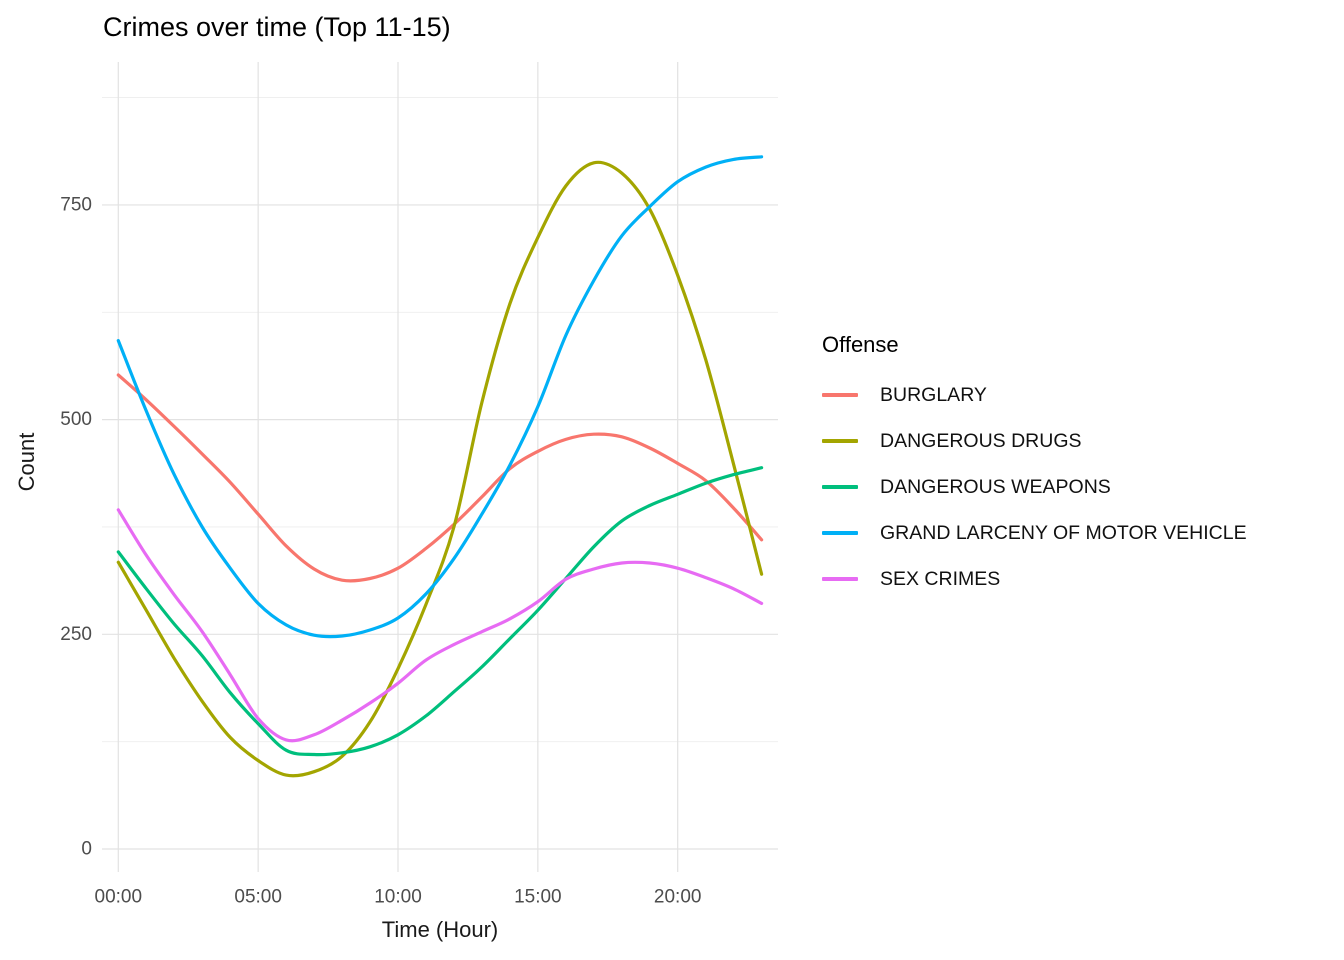  What do you see at coordinates (86, 849) in the screenshot?
I see `y-tick-label: 0` at bounding box center [86, 849].